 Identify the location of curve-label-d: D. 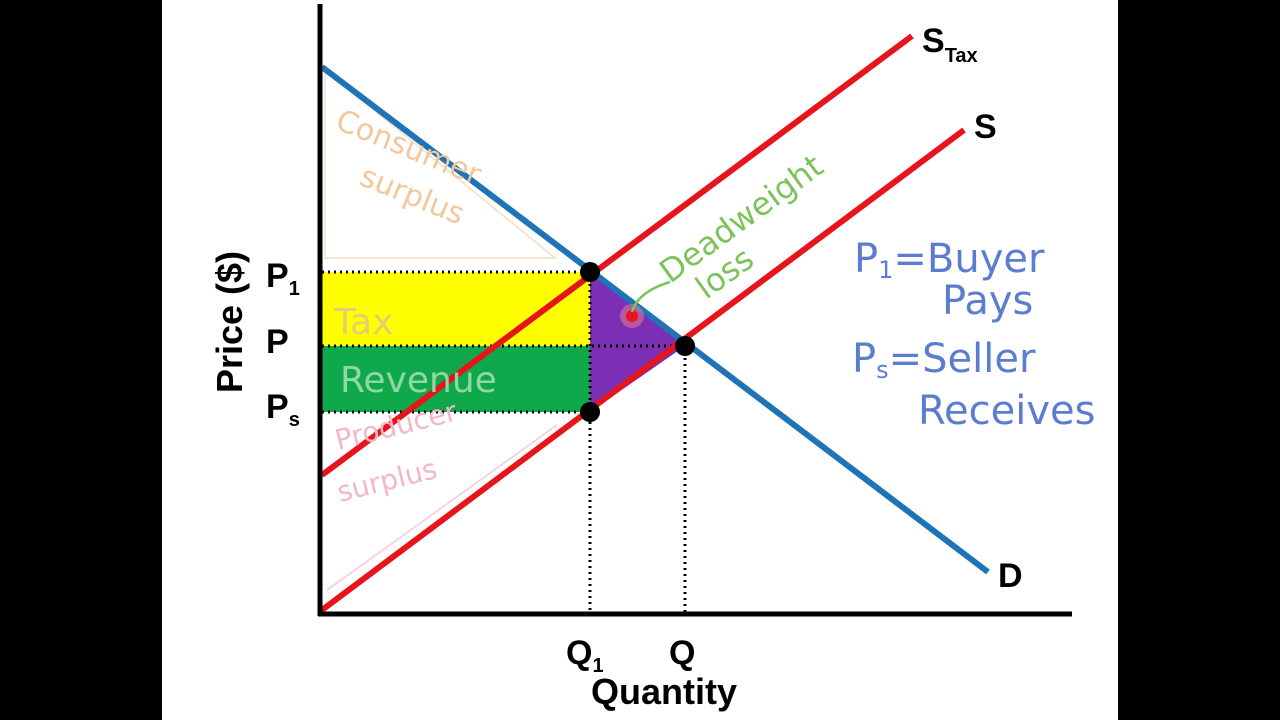
(1010, 576).